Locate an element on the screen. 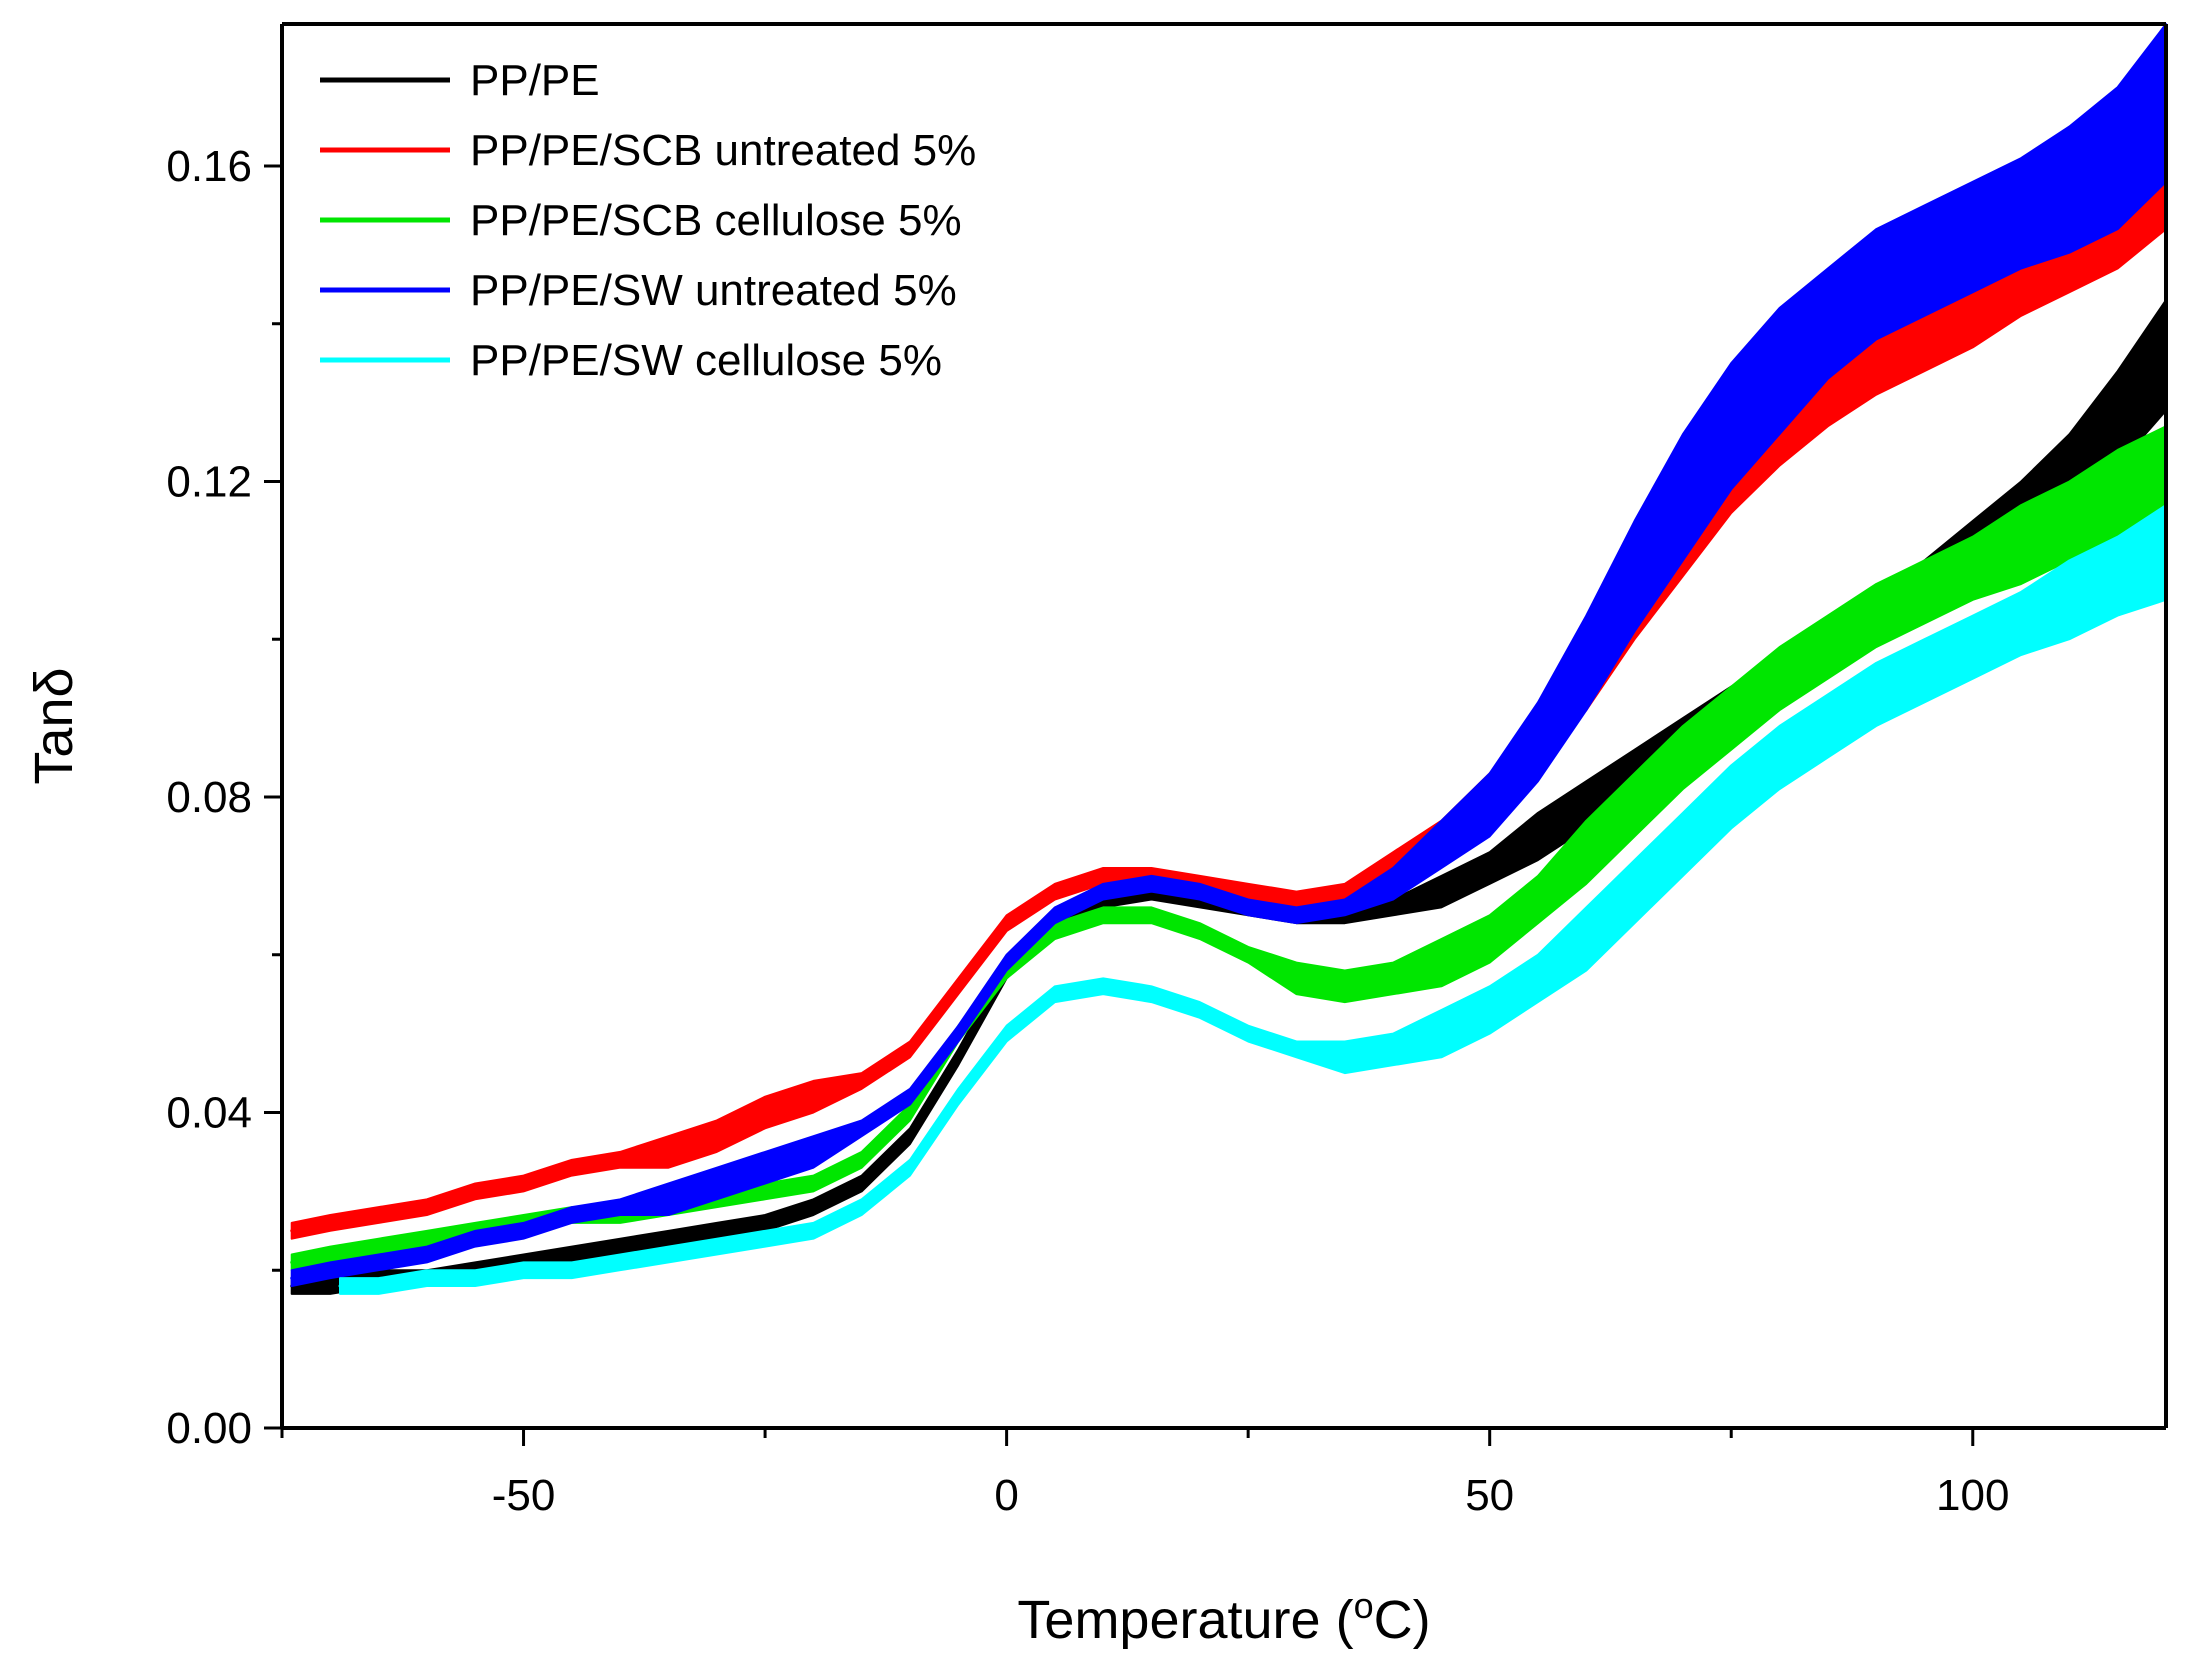 The width and height of the screenshot is (2186, 1666). legend-item-pp-pe-scb-untreated-5pct: PP/PE/SCB untreated 5% is located at coordinates (648, 150).